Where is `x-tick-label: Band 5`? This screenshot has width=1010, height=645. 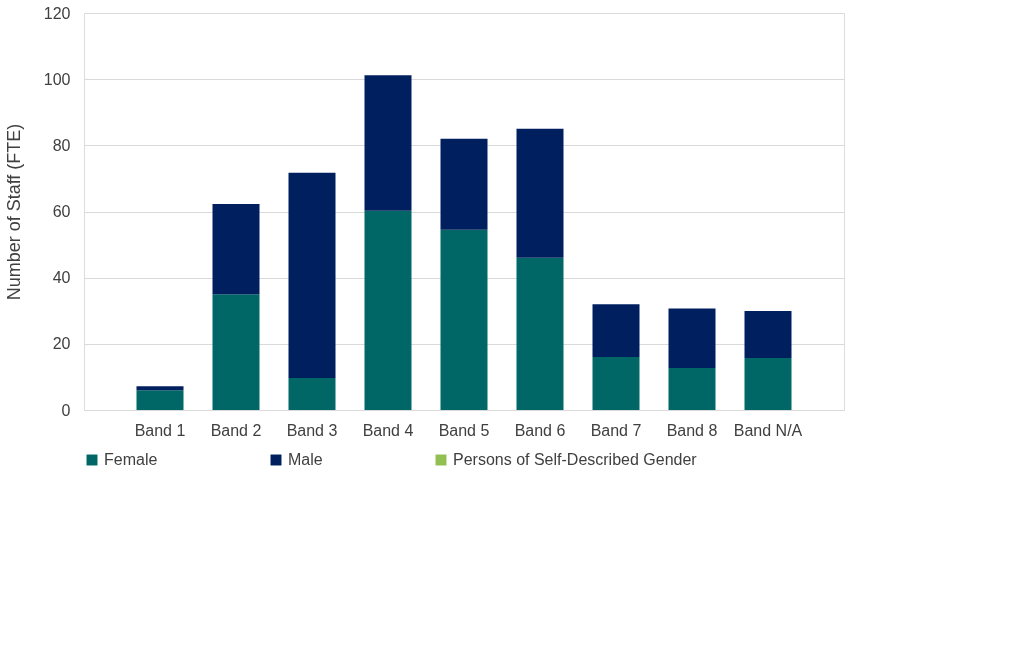
x-tick-label: Band 5 is located at coordinates (464, 430).